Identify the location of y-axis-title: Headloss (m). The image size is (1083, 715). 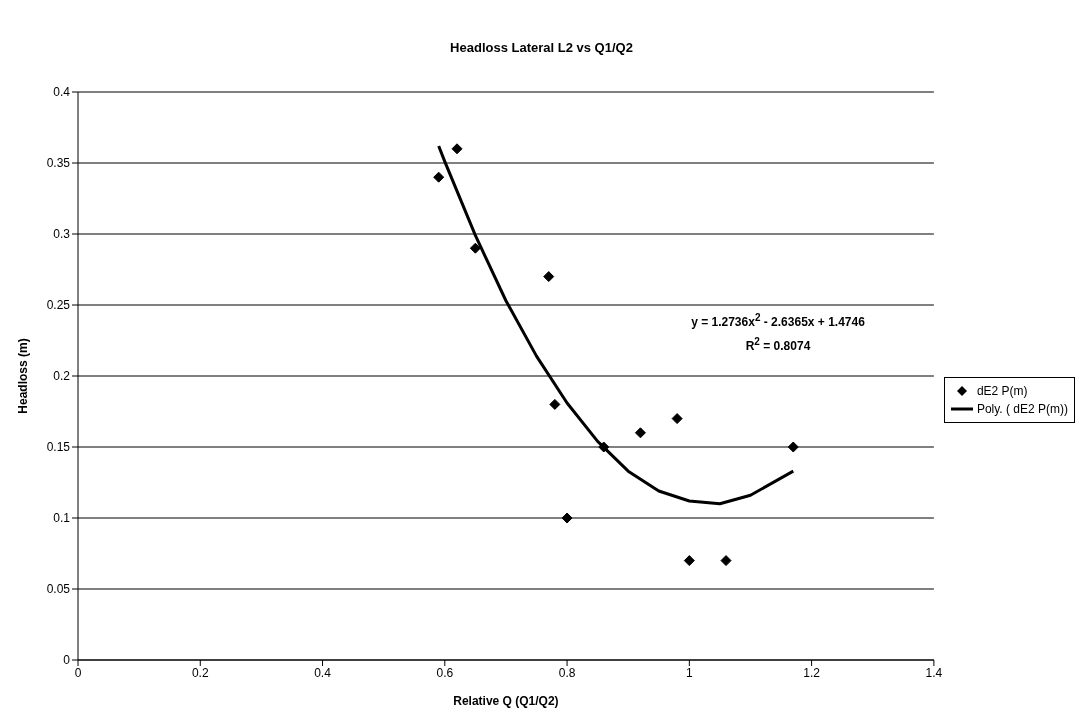
(23, 376).